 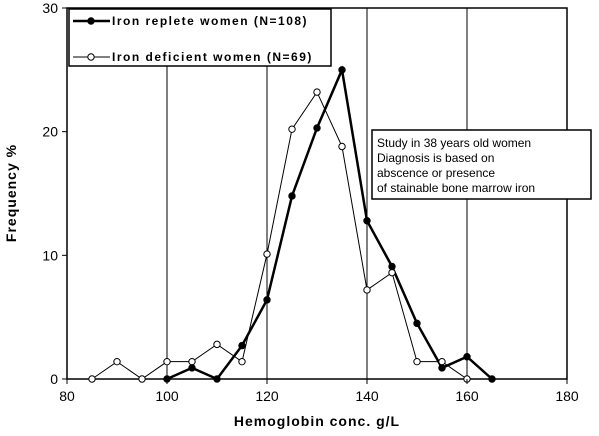 I want to click on x-tick-label: 80, so click(x=67, y=396).